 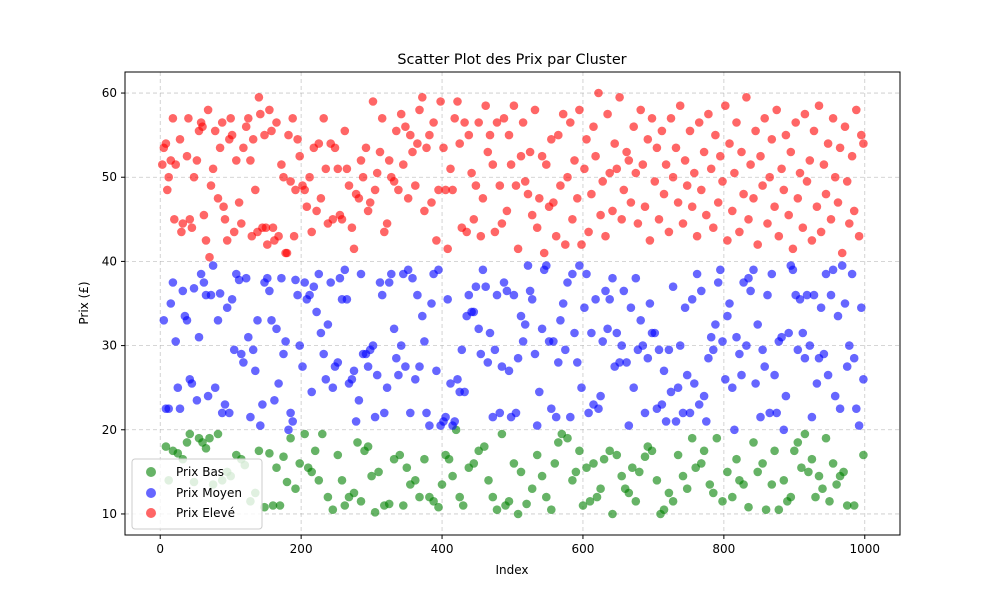 I want to click on legend: Prix Bas Prix Moyen Prix Elevé, so click(x=197, y=494).